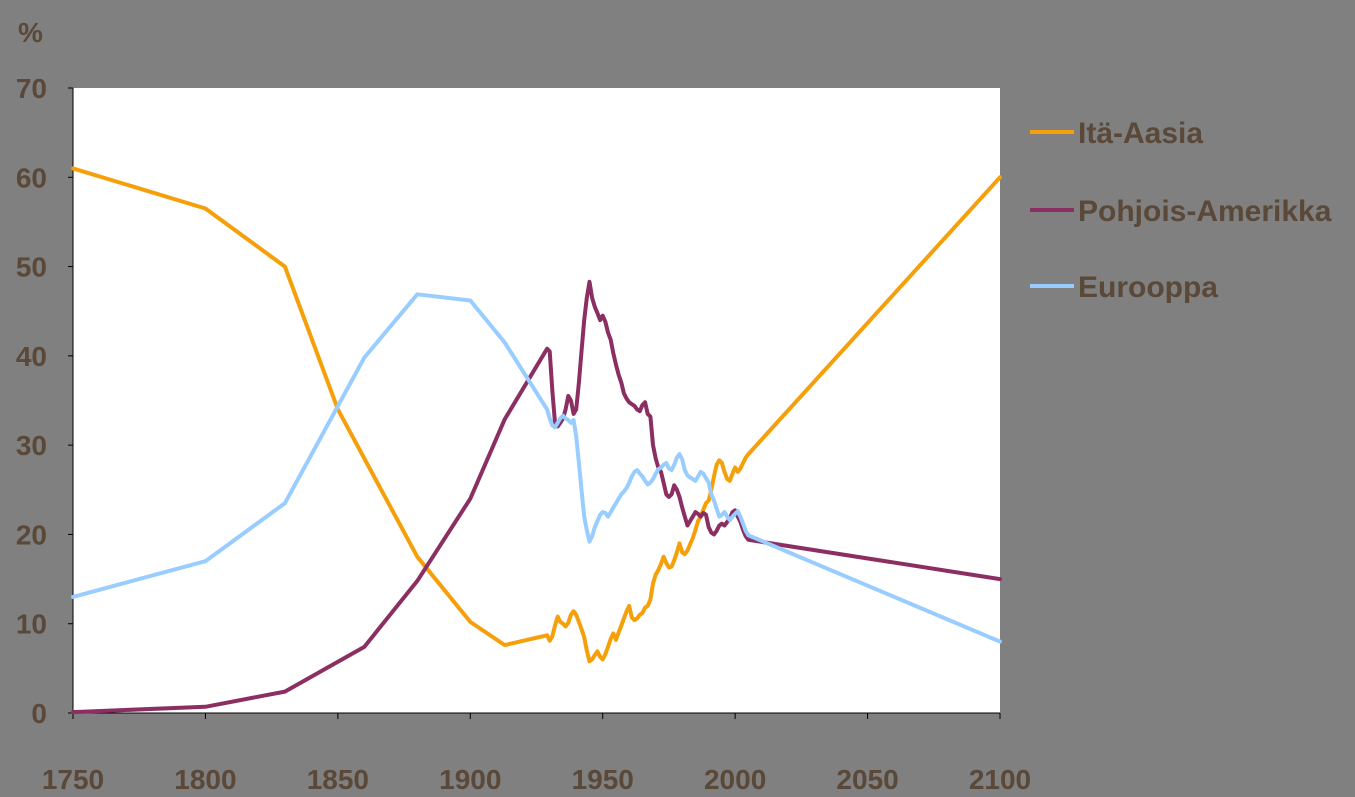 This screenshot has width=1355, height=797. I want to click on x-tick-label: 1750, so click(73, 779).